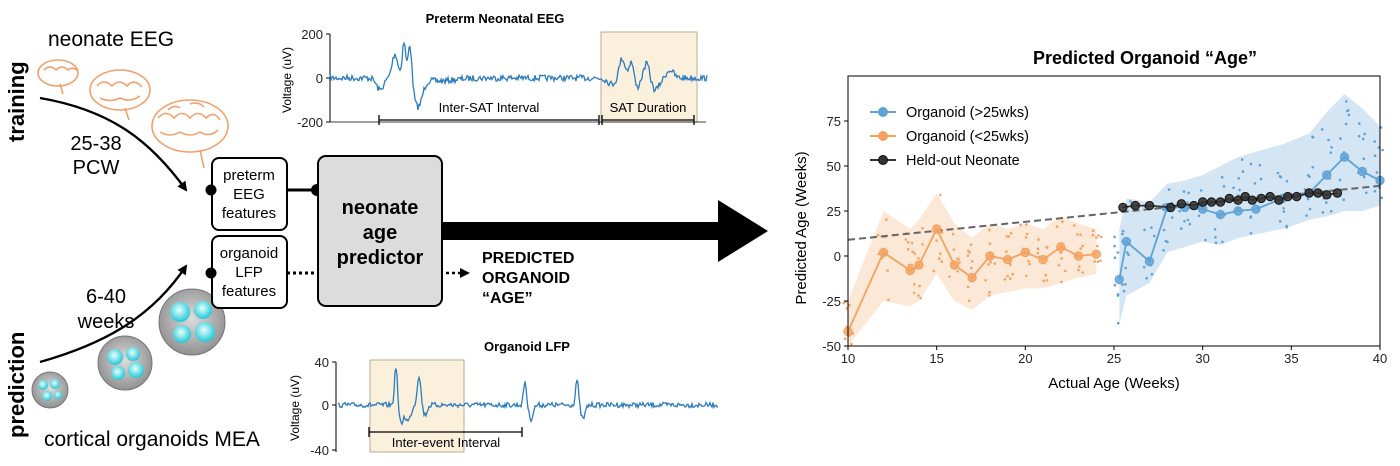 The width and height of the screenshot is (1400, 466). I want to click on output-line2: ORGANOID, so click(526, 278).